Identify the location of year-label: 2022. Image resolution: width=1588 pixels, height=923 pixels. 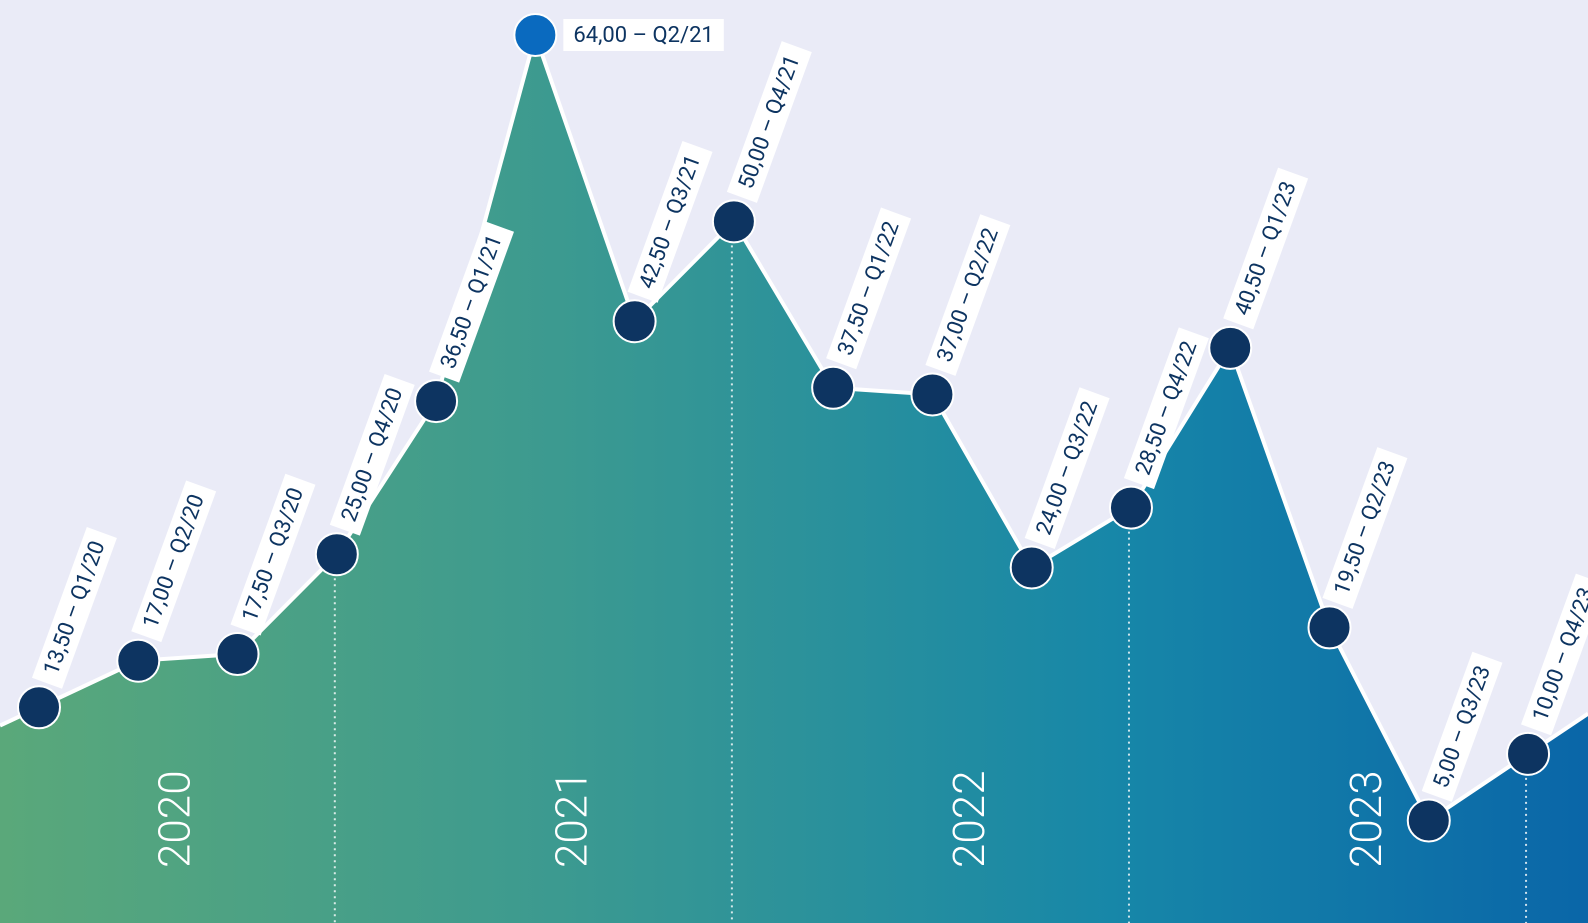
(969, 819).